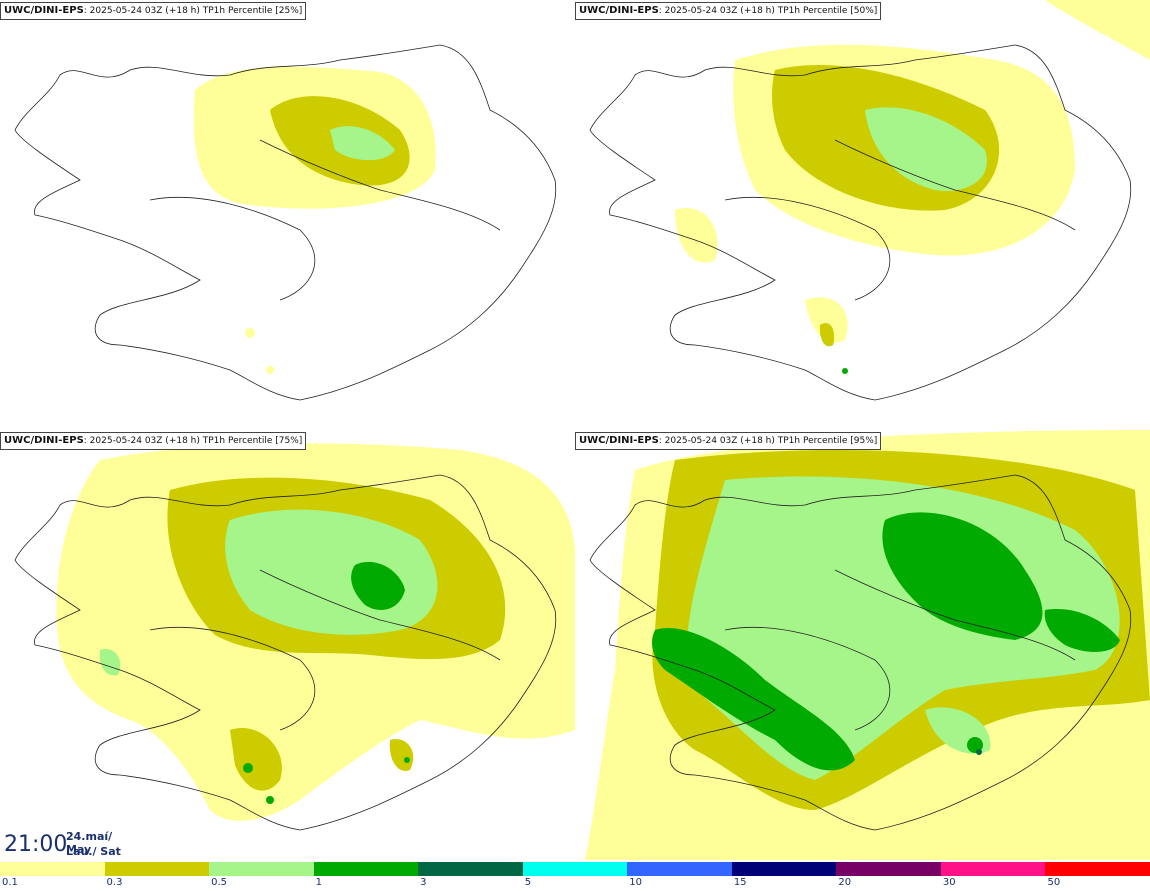 This screenshot has height=891, width=1150. What do you see at coordinates (318, 882) in the screenshot?
I see `colorbar-tick-label: 1` at bounding box center [318, 882].